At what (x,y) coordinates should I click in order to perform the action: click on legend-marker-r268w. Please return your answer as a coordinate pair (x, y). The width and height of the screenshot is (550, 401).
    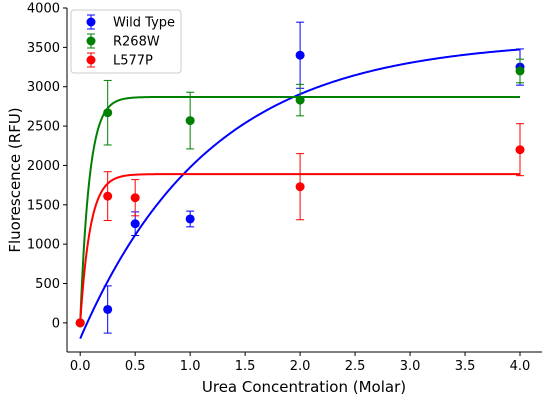
    Looking at the image, I should click on (91, 41).